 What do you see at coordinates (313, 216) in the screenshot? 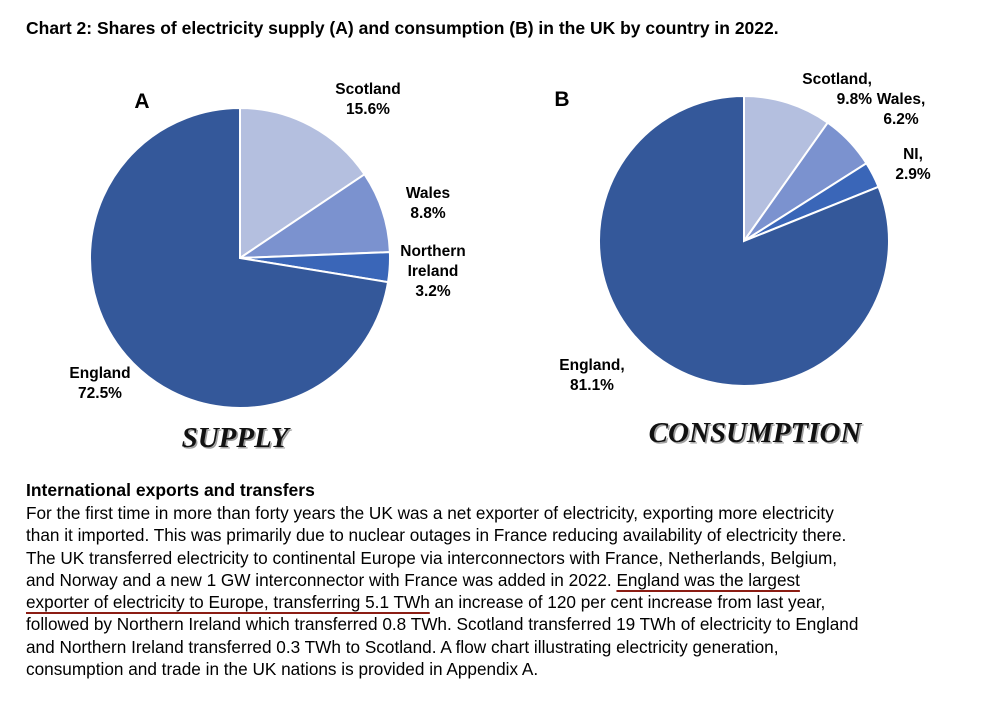
I see `pie-slice-wales` at bounding box center [313, 216].